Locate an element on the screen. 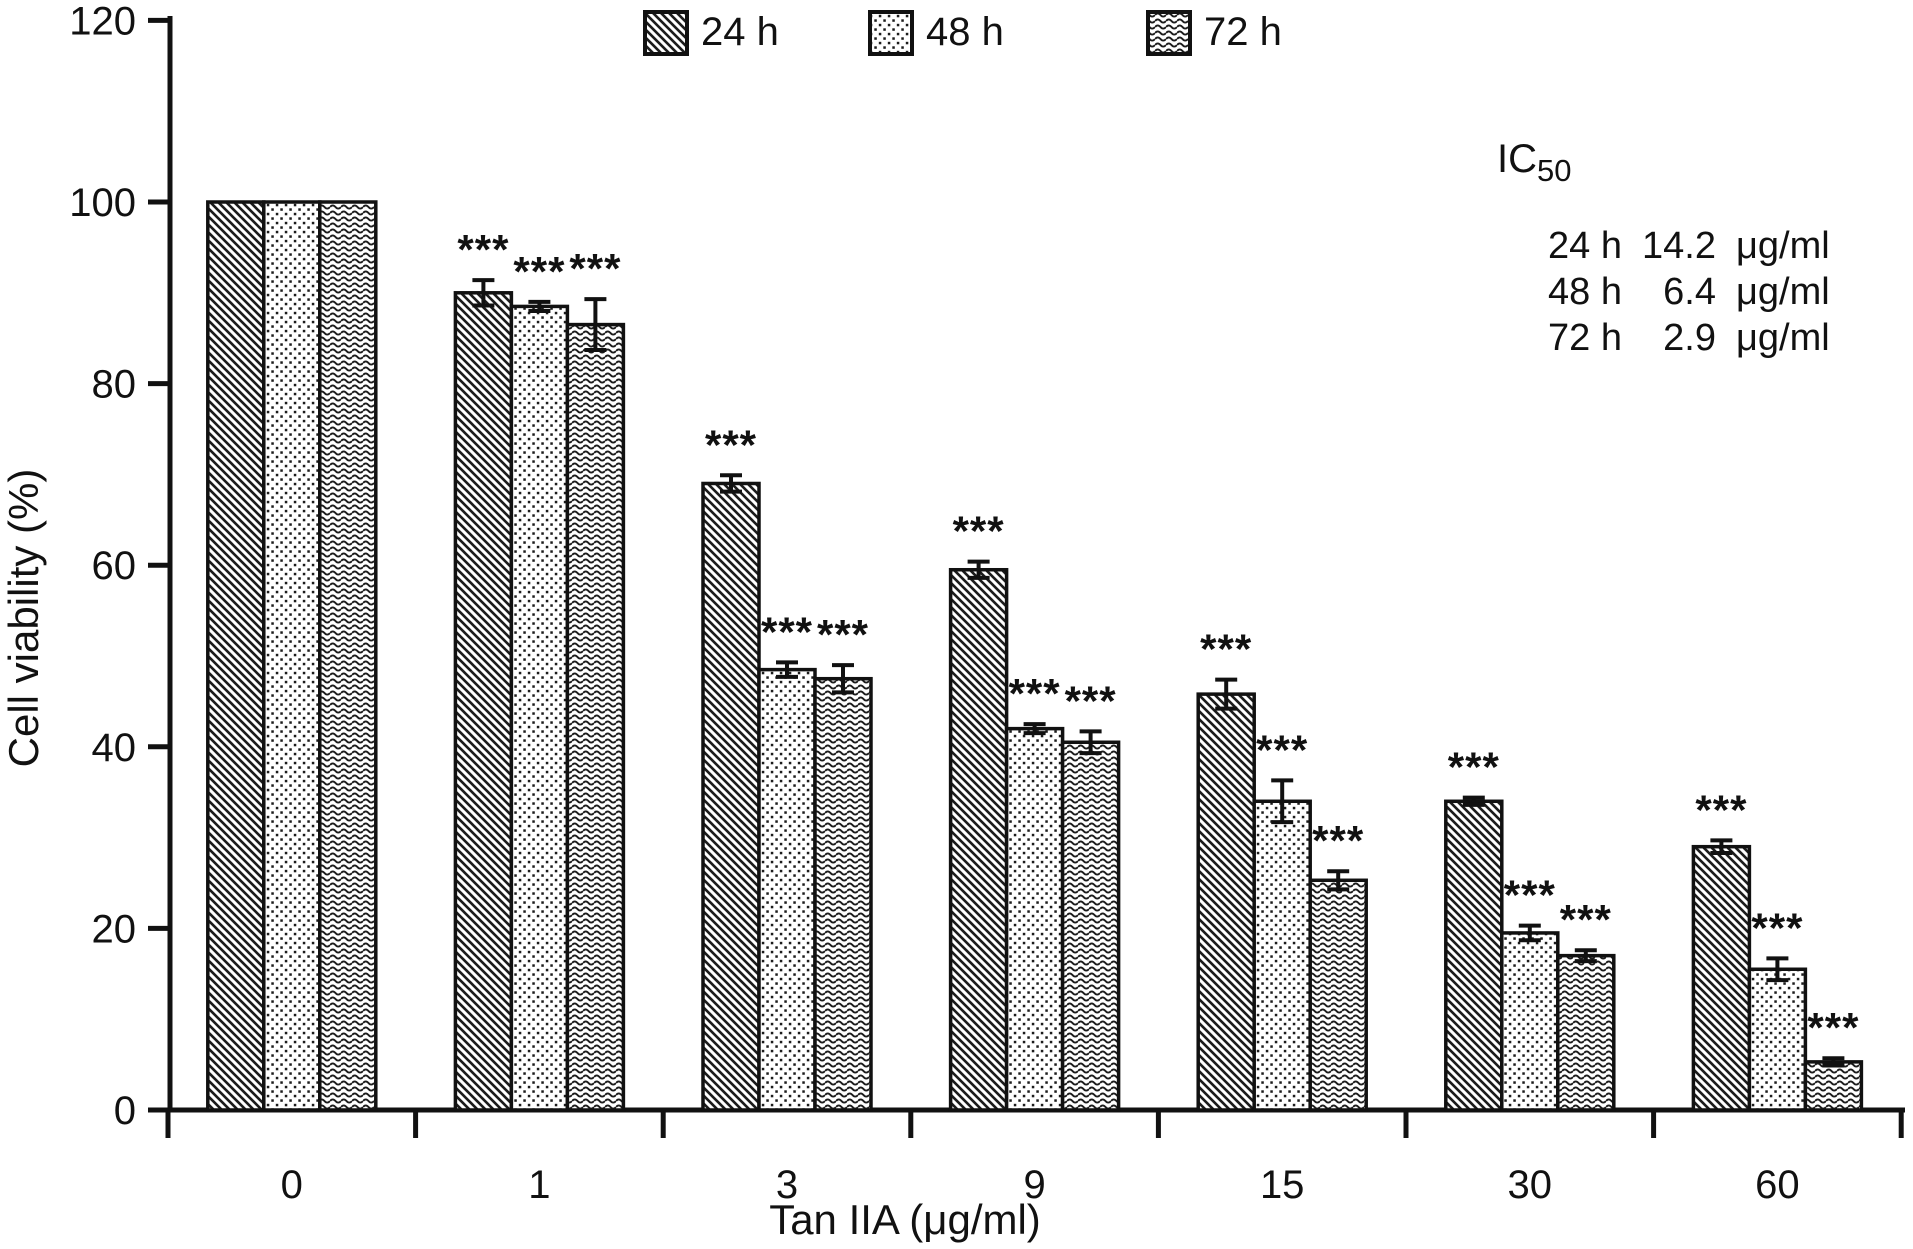 Image resolution: width=1913 pixels, height=1249 pixels. y-tick-label: 0 is located at coordinates (125, 1111).